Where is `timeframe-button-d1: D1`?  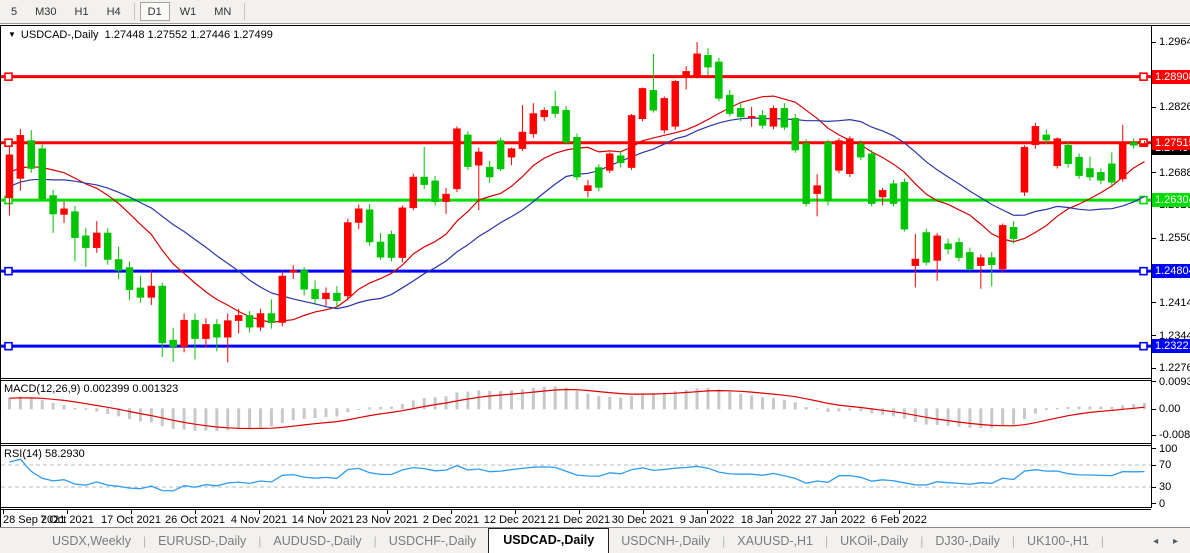
timeframe-button-d1: D1 is located at coordinates (154, 11).